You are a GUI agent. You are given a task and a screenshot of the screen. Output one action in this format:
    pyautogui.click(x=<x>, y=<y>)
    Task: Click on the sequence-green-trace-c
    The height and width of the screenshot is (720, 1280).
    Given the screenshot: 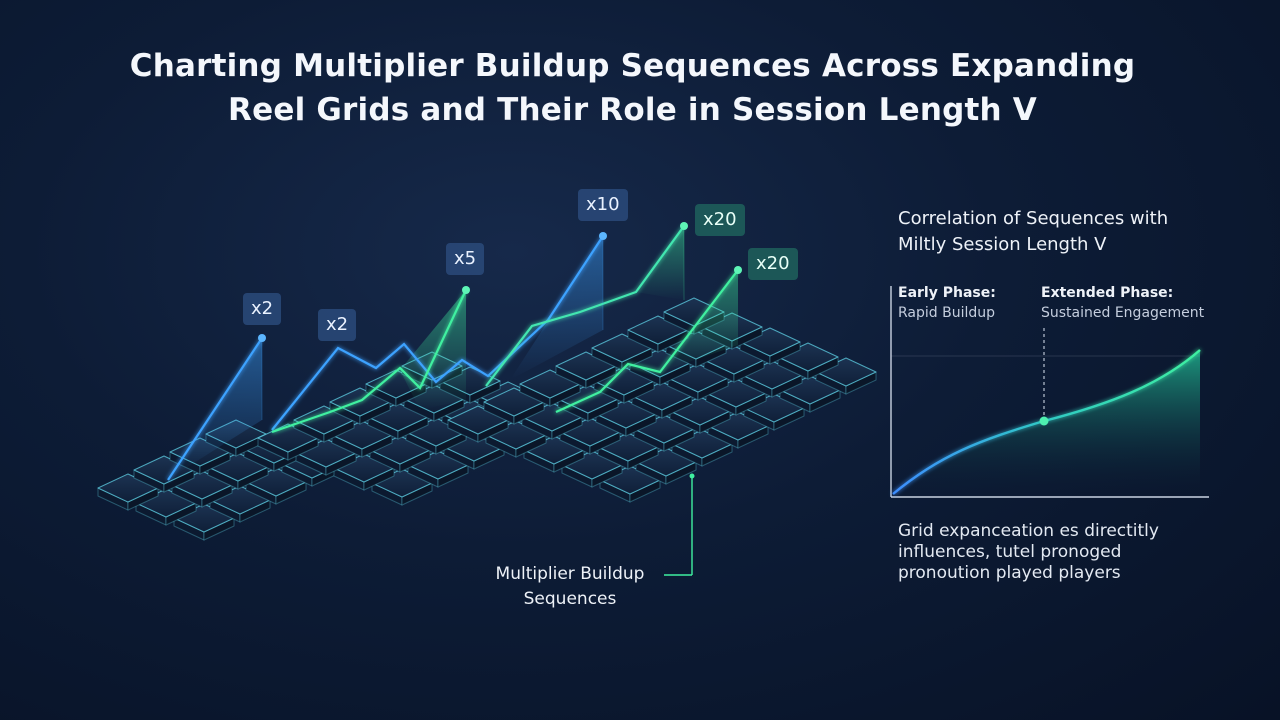 What is the action you would take?
    pyautogui.click(x=647, y=341)
    